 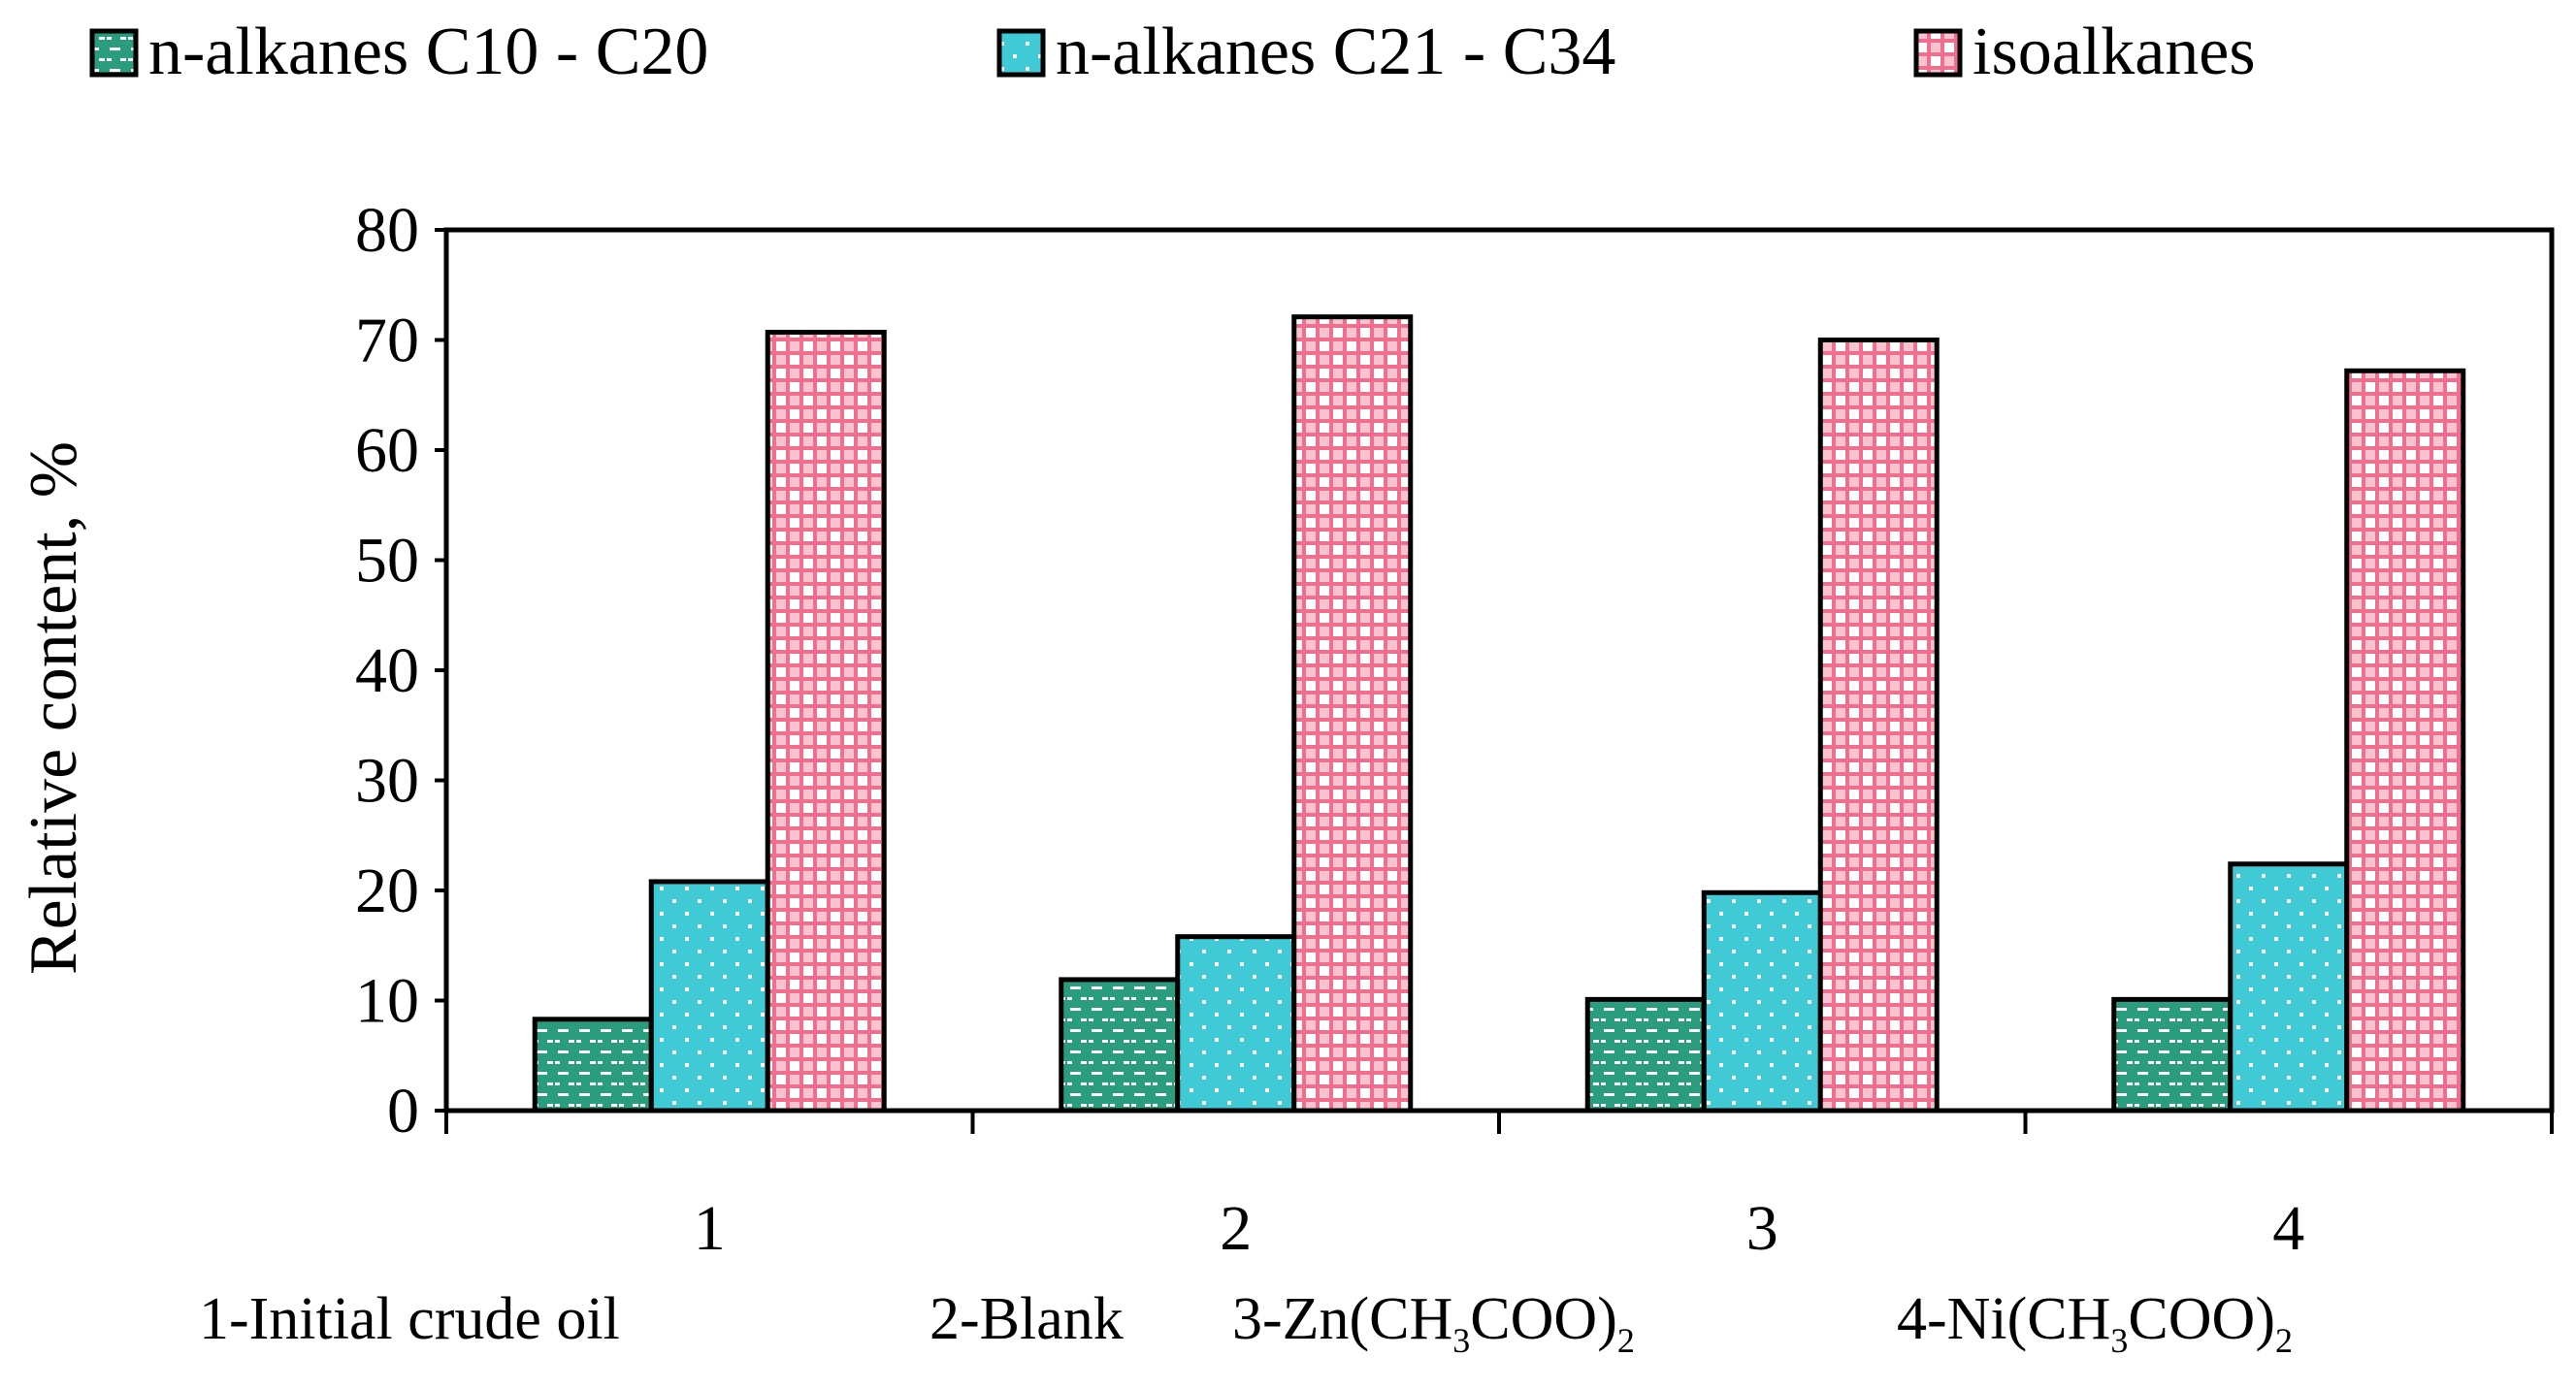 I want to click on y-tick-label: 10, so click(x=387, y=1001).